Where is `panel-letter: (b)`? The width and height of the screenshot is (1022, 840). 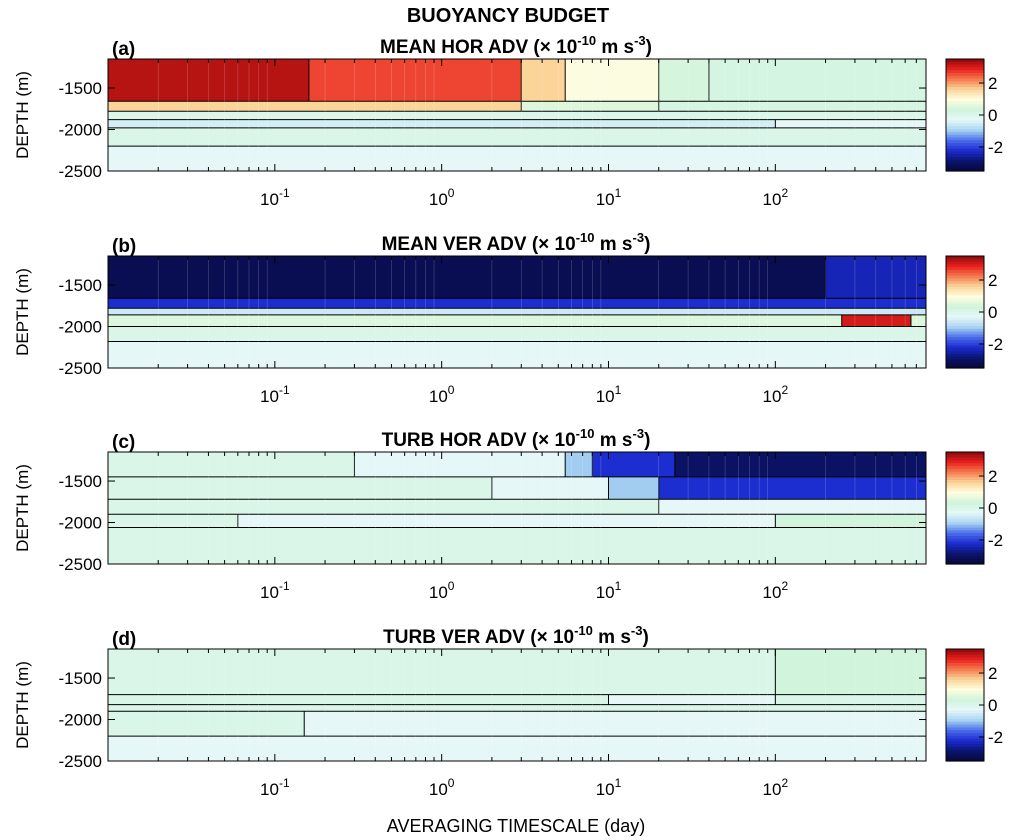 panel-letter: (b) is located at coordinates (124, 246).